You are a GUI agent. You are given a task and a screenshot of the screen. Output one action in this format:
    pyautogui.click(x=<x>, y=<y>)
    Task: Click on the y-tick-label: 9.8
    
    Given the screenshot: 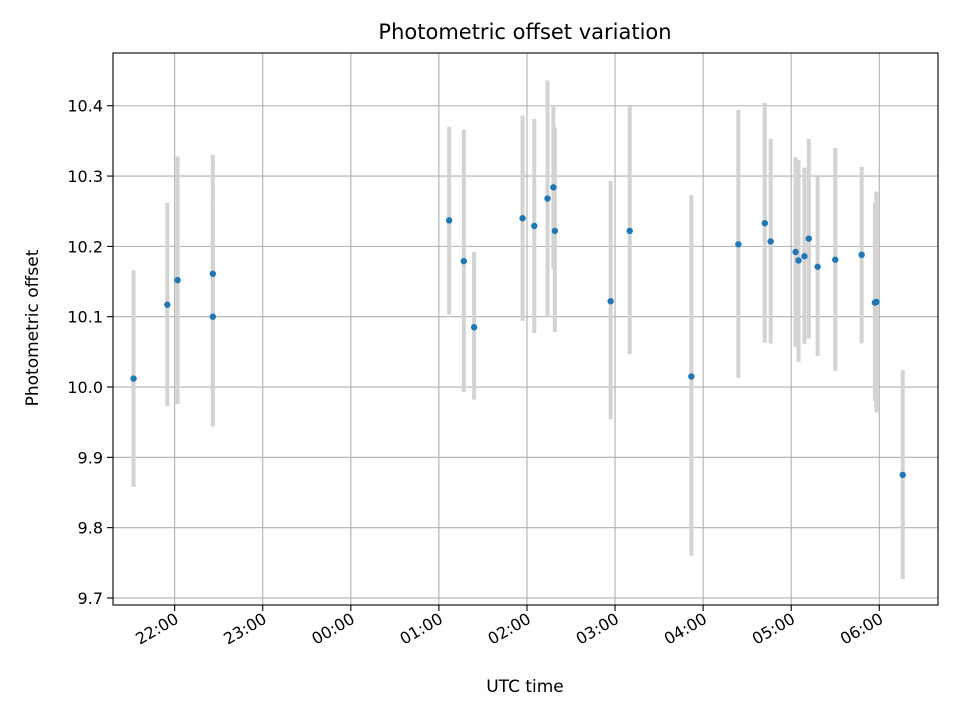 What is the action you would take?
    pyautogui.click(x=90, y=528)
    